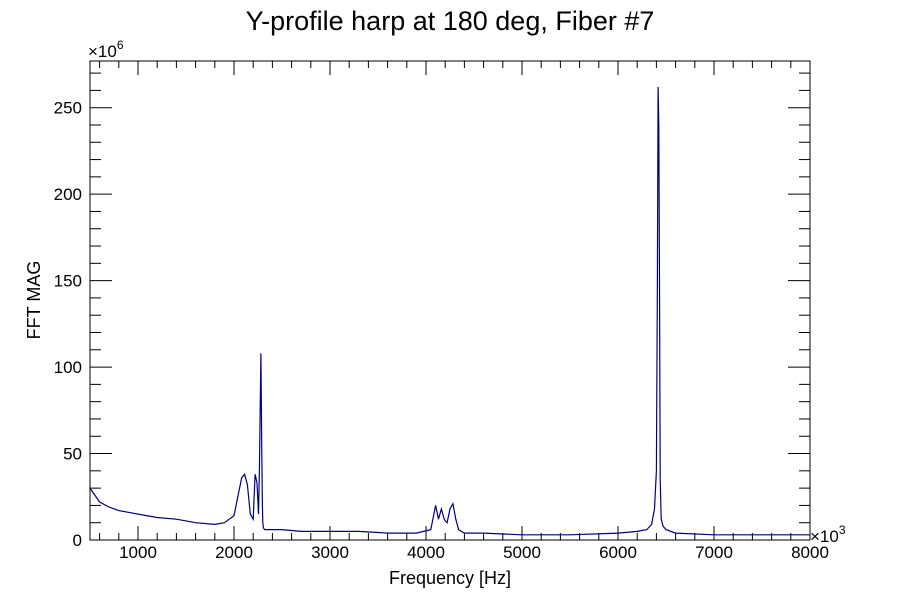 The image size is (900, 600). What do you see at coordinates (474, 552) in the screenshot?
I see `x-axis-tick-labels: 1000 2000 3000 4000 5000 6000 7000 8000` at bounding box center [474, 552].